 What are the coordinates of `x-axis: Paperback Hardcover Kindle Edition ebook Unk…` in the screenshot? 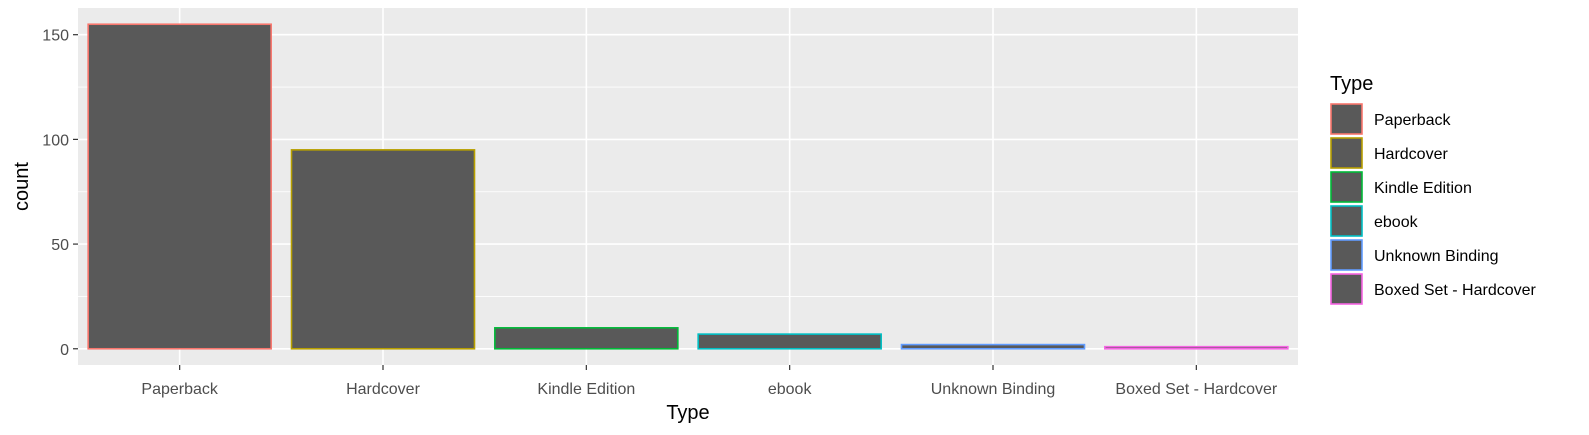 It's located at (709, 381).